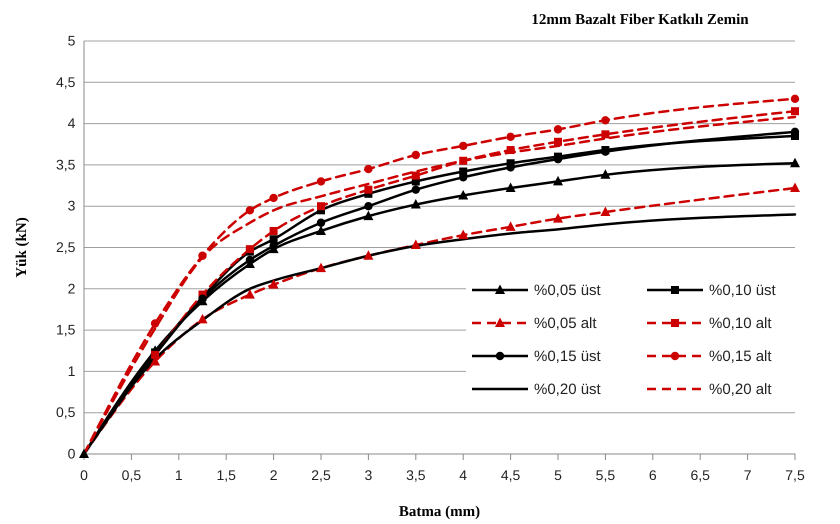 This screenshot has width=840, height=524. Describe the element at coordinates (568, 290) in the screenshot. I see `legend-label: %0,05 üst` at that location.